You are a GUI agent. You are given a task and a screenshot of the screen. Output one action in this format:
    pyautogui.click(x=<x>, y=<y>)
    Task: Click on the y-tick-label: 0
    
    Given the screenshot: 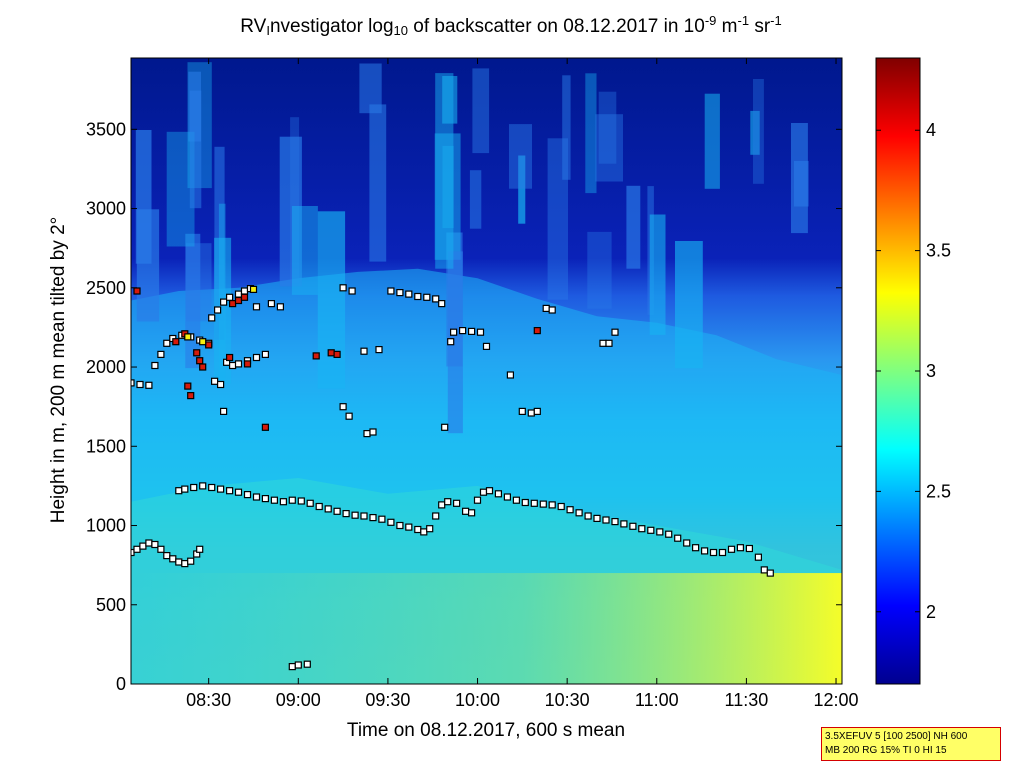 What is the action you would take?
    pyautogui.click(x=121, y=684)
    